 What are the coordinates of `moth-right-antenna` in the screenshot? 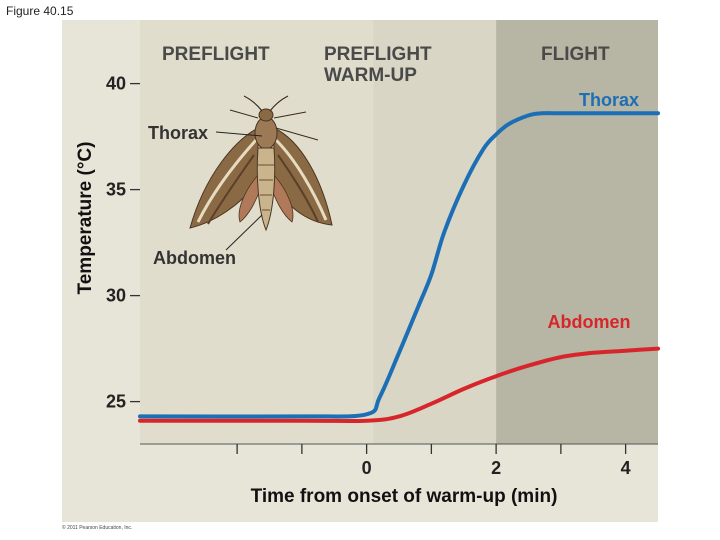 It's located at (279, 103).